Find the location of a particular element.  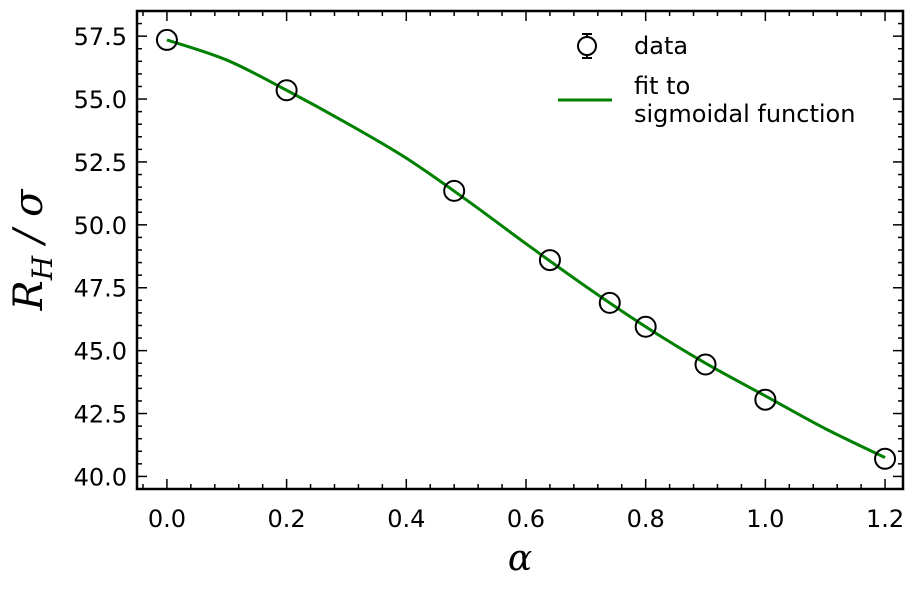

y-axis-label: RH / σ is located at coordinates (32, 249).